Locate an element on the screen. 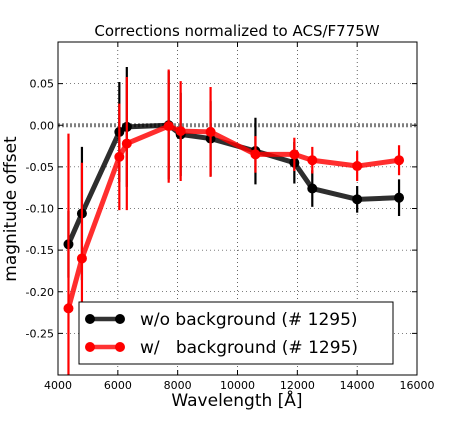 The image size is (463, 422). y-axis-label: magnitude offset is located at coordinates (11, 209).